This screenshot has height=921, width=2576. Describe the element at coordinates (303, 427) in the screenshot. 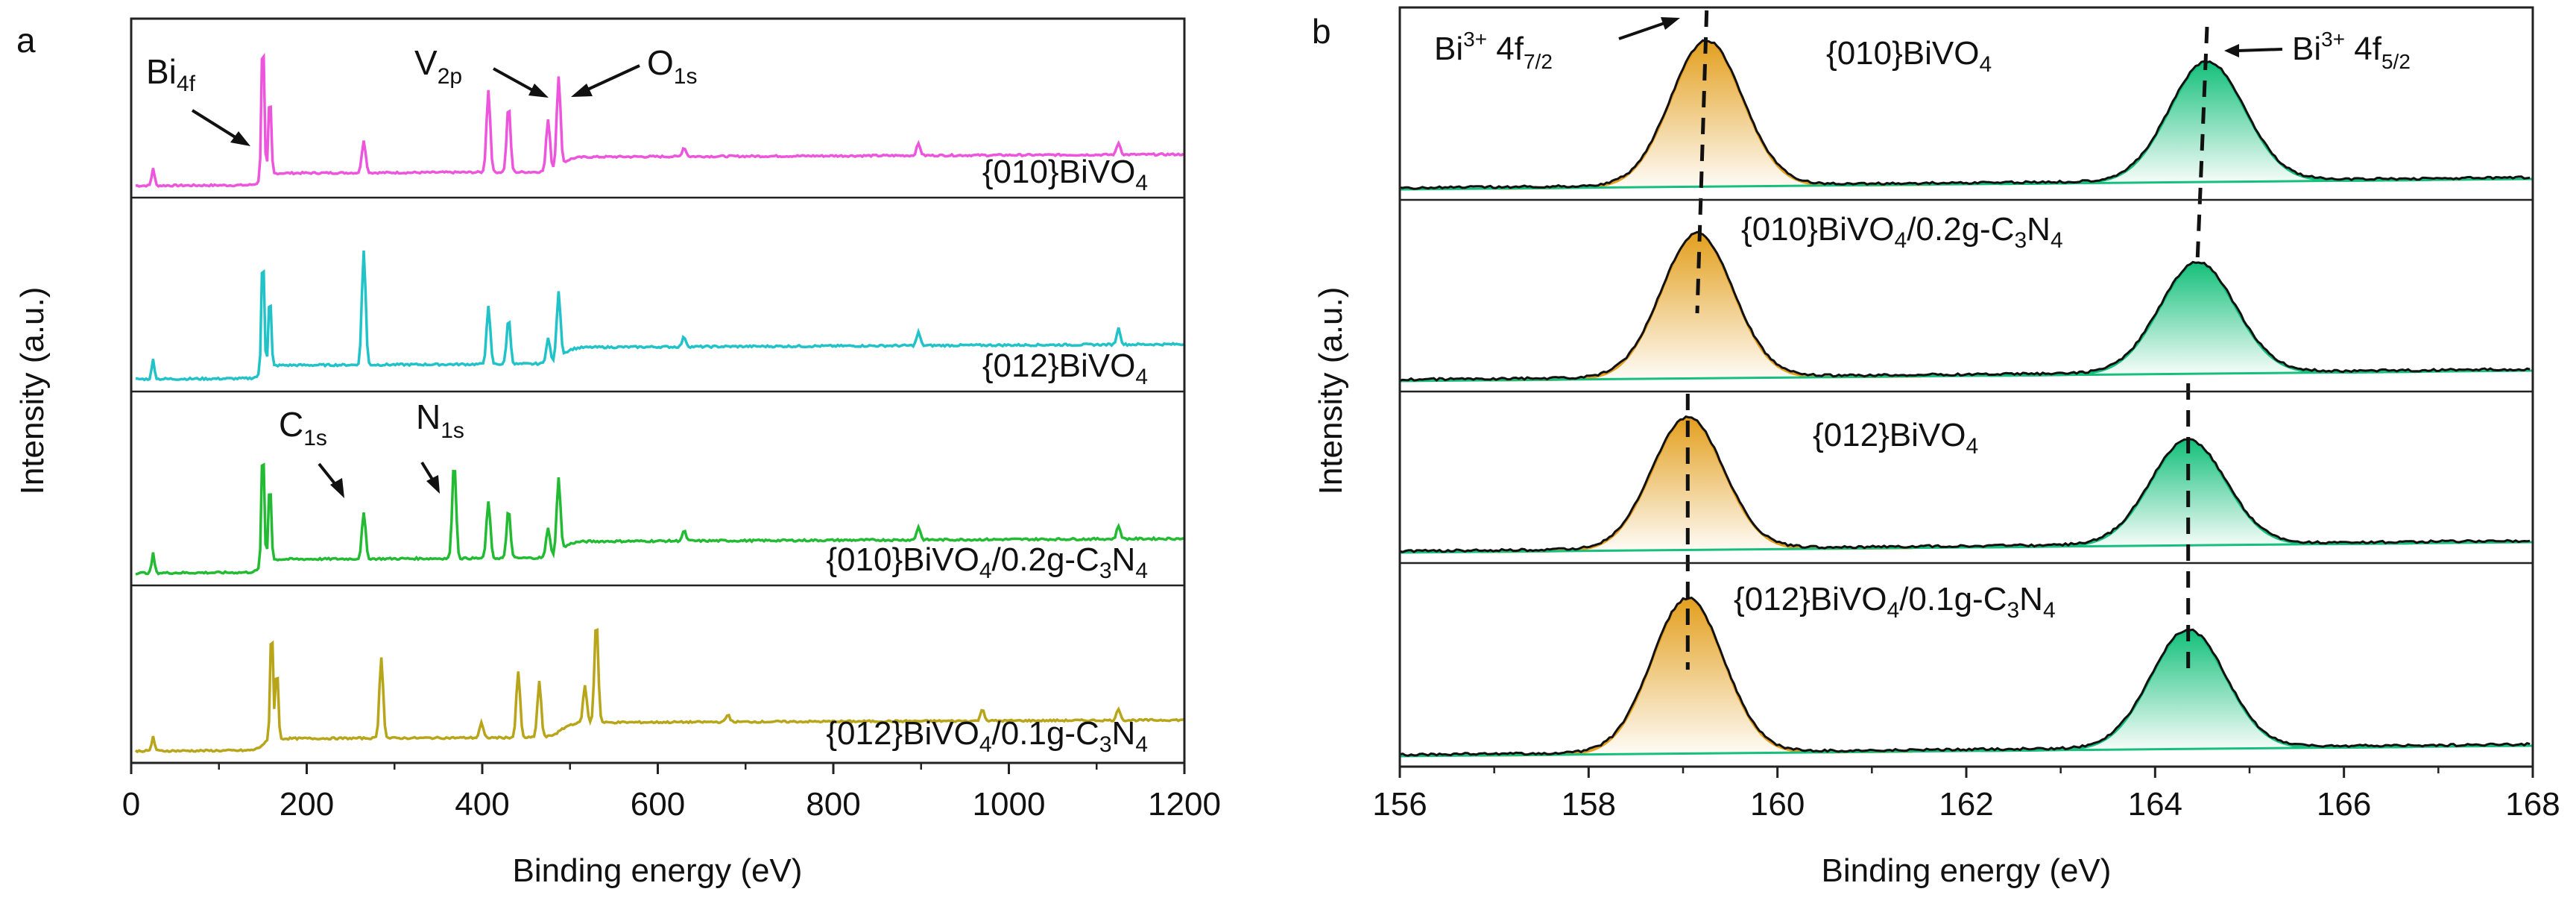

I see `annotation-c1s: C1s` at that location.